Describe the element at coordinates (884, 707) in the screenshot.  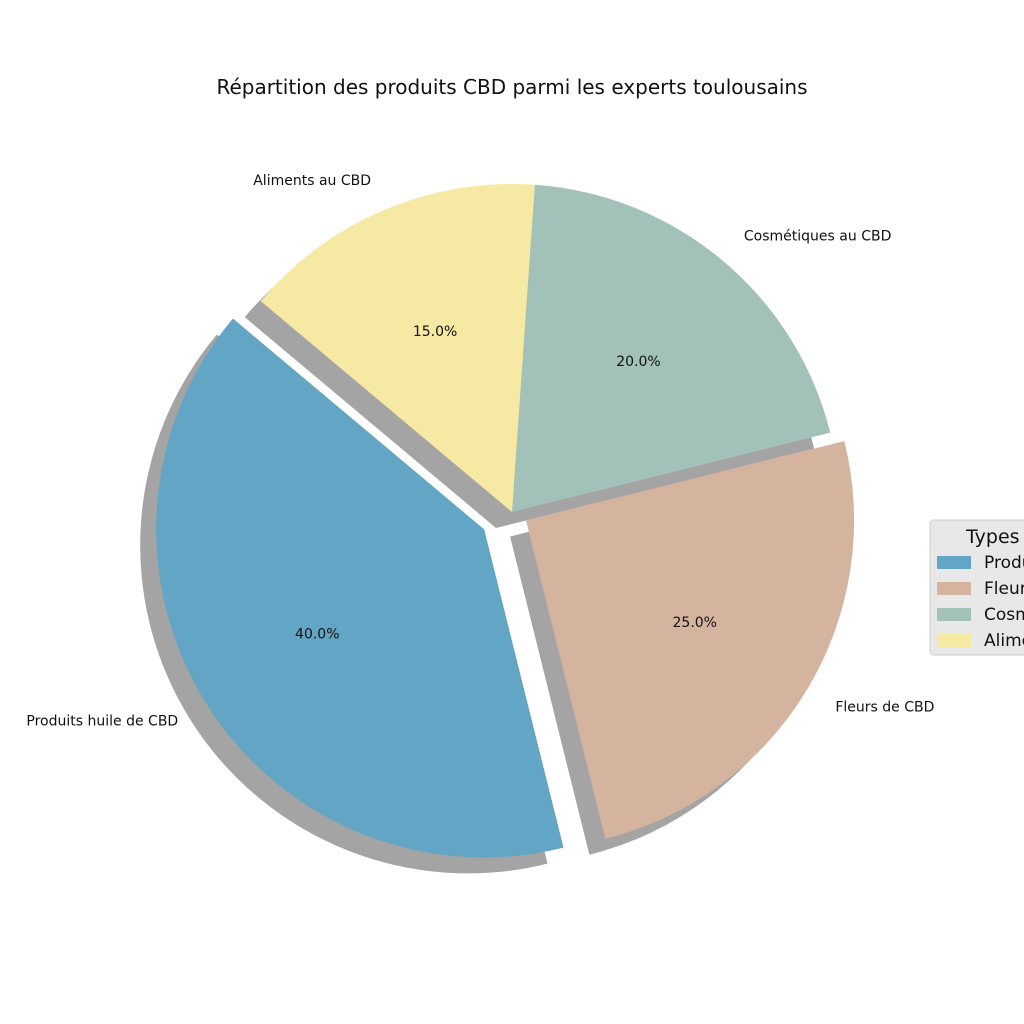
I see `category-label-fleurs-de-cbd: Fleurs de CBD` at that location.